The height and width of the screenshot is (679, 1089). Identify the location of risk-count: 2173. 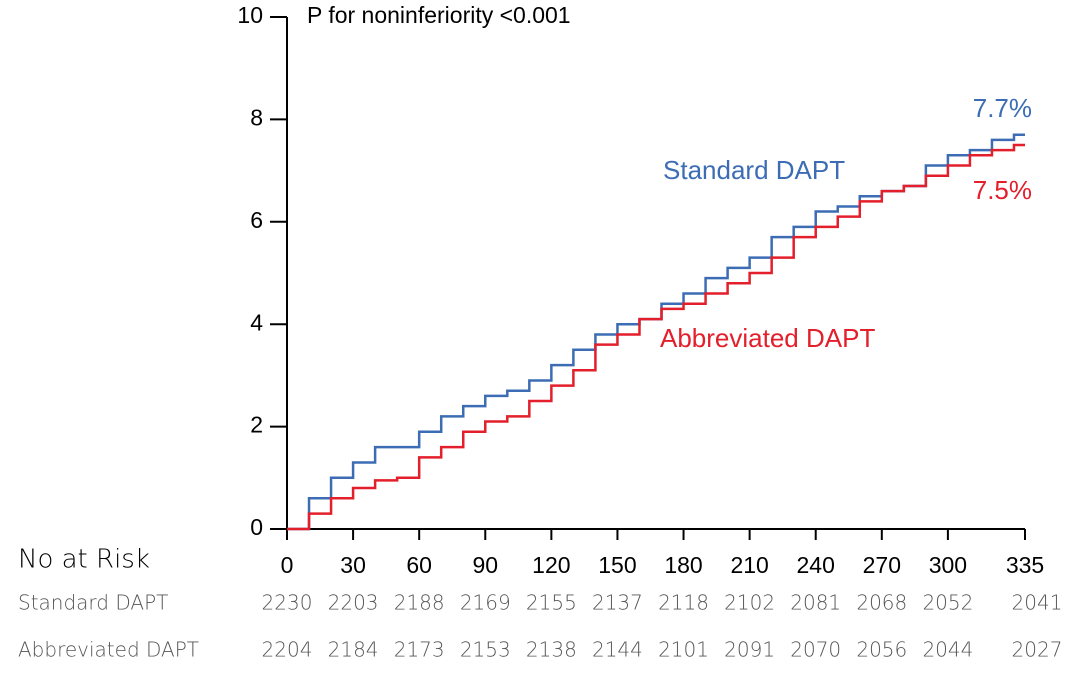
(419, 650).